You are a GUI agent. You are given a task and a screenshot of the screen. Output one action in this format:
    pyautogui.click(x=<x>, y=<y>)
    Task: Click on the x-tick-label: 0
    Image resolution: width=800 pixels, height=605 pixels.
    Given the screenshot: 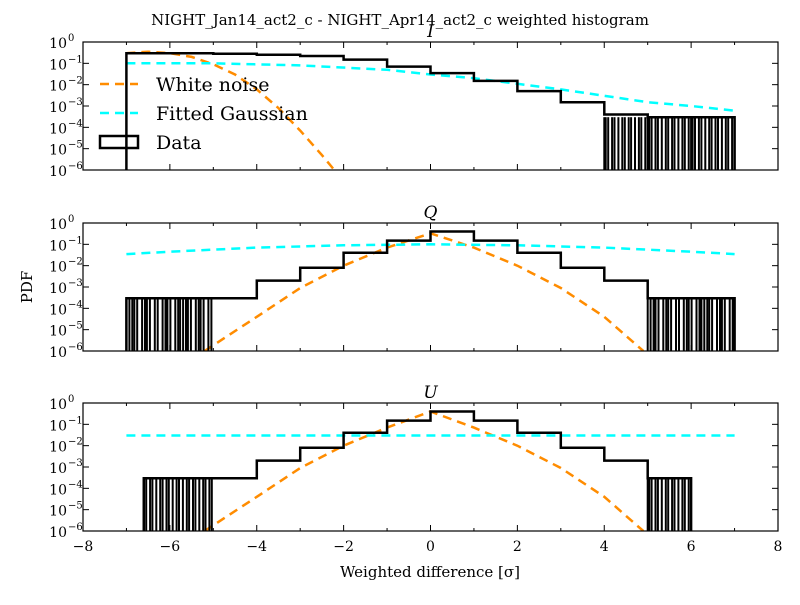 What is the action you would take?
    pyautogui.click(x=430, y=547)
    